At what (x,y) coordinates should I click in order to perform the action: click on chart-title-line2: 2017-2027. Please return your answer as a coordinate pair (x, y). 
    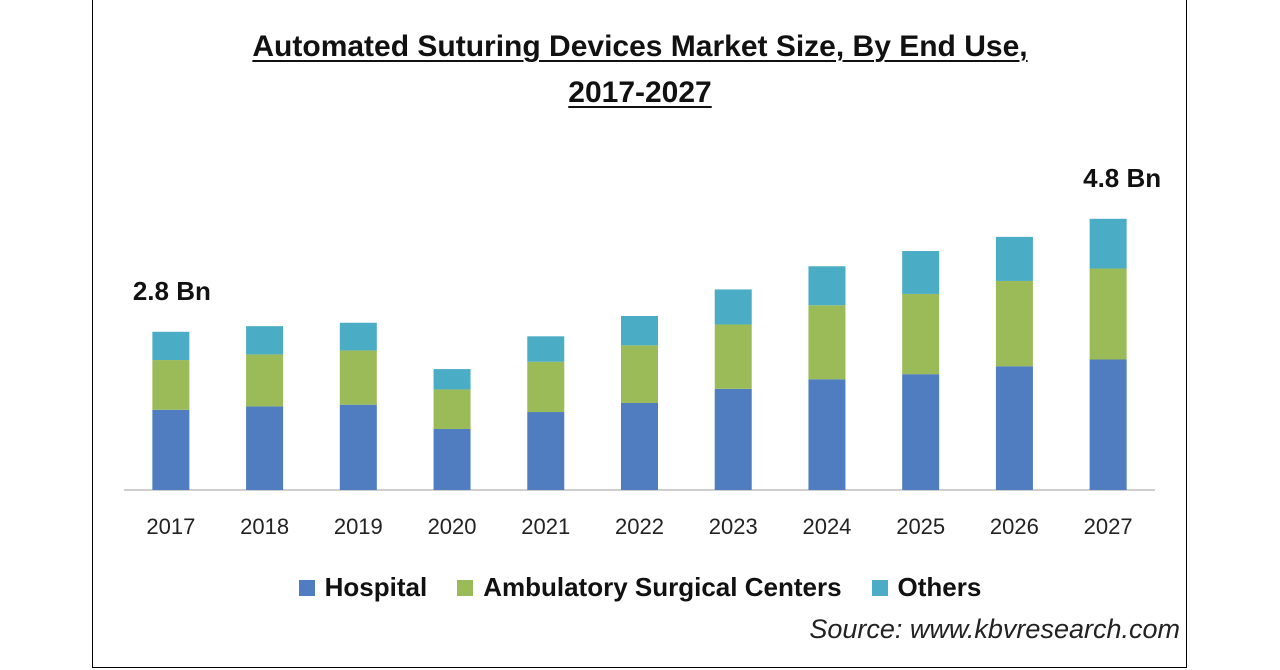
    Looking at the image, I should click on (640, 92).